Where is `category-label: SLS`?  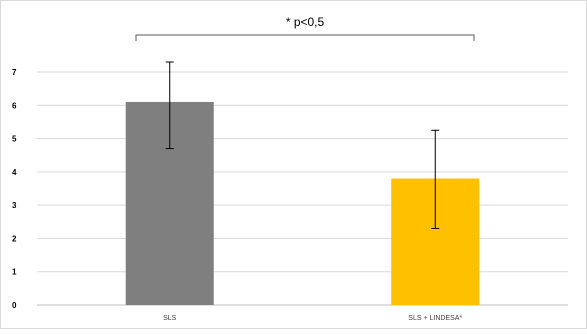 category-label: SLS is located at coordinates (170, 318).